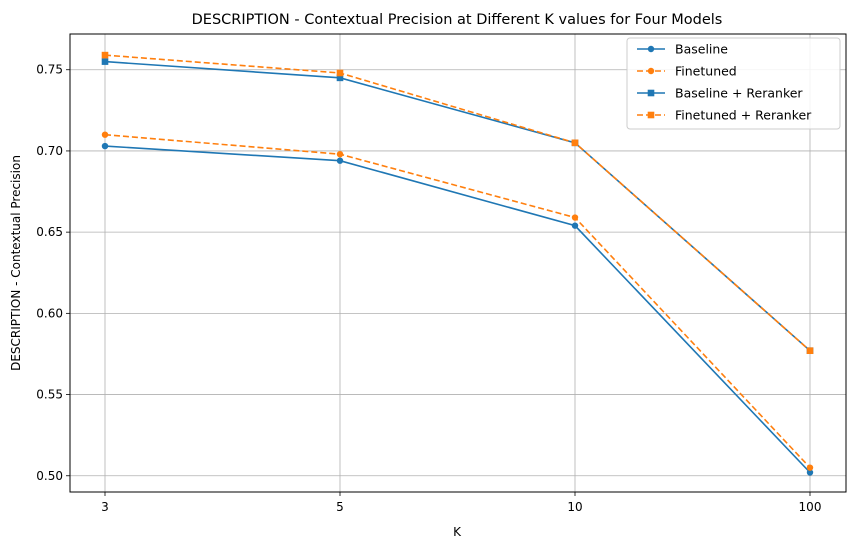 The width and height of the screenshot is (855, 547). I want to click on x-tick-label: 3, so click(105, 507).